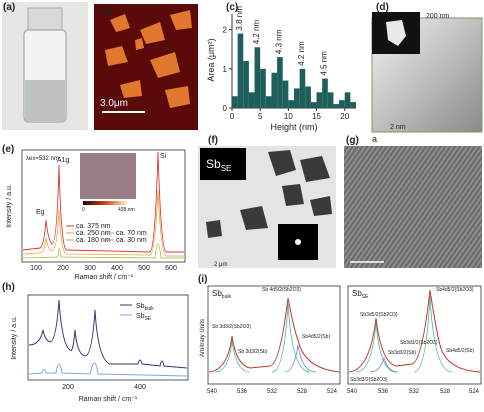  I want to click on legend-entry: ca. 30 nm, so click(131, 240).